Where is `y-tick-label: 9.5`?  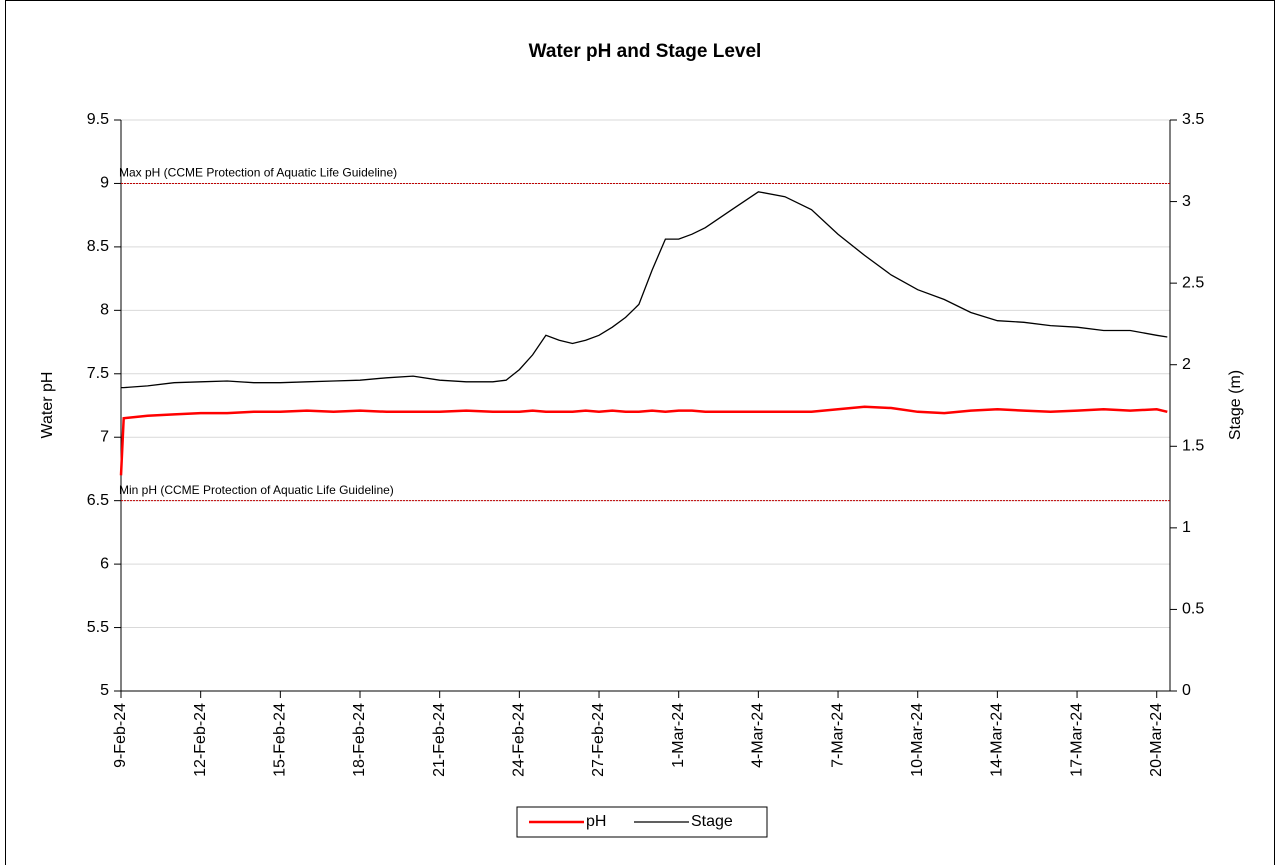
y-tick-label: 9.5 is located at coordinates (98, 119).